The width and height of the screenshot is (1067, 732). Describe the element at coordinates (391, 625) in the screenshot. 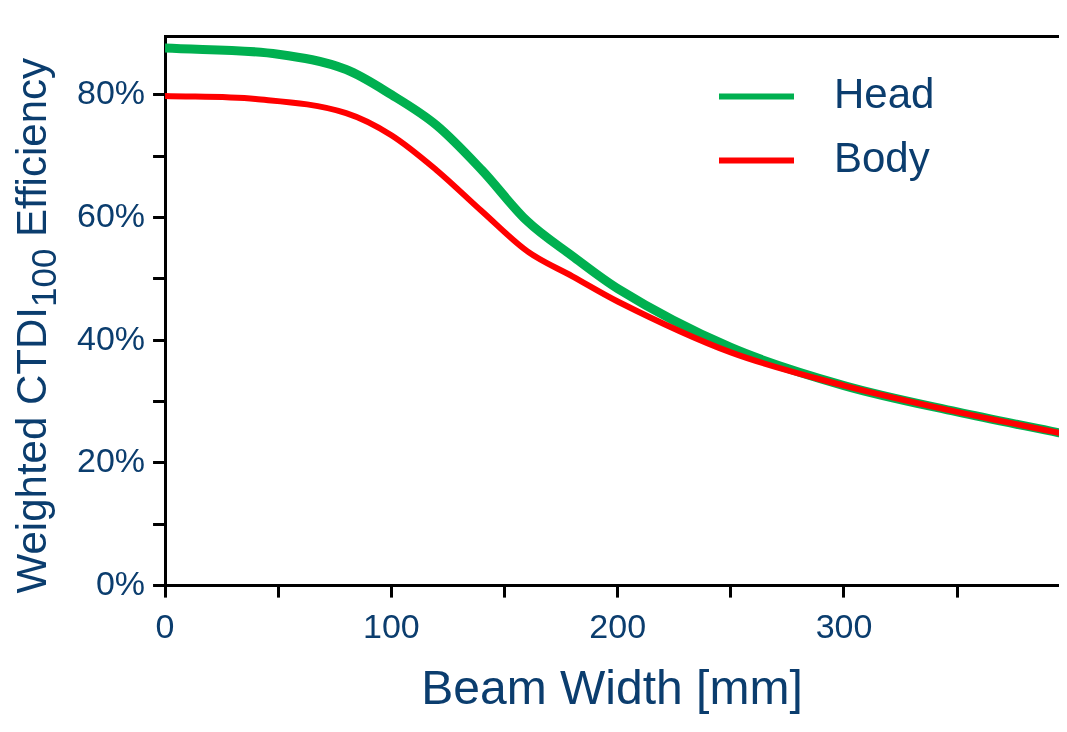

I see `x-tick-label: 100` at that location.